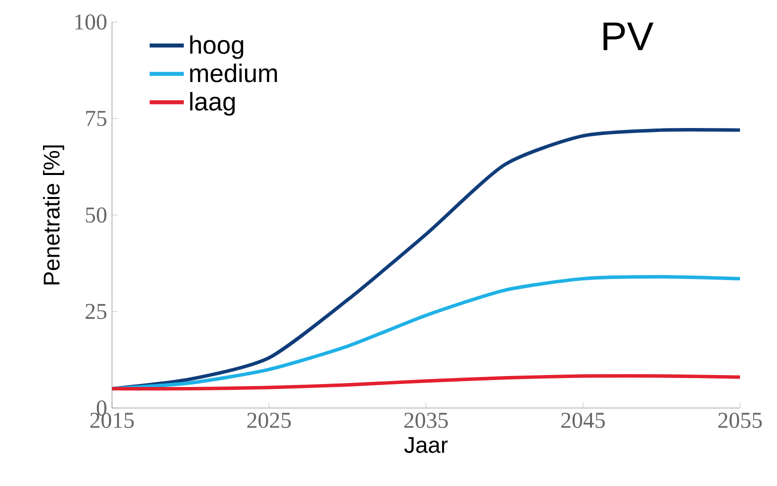 The width and height of the screenshot is (777, 486). Describe the element at coordinates (426, 382) in the screenshot. I see `line-series` at that location.